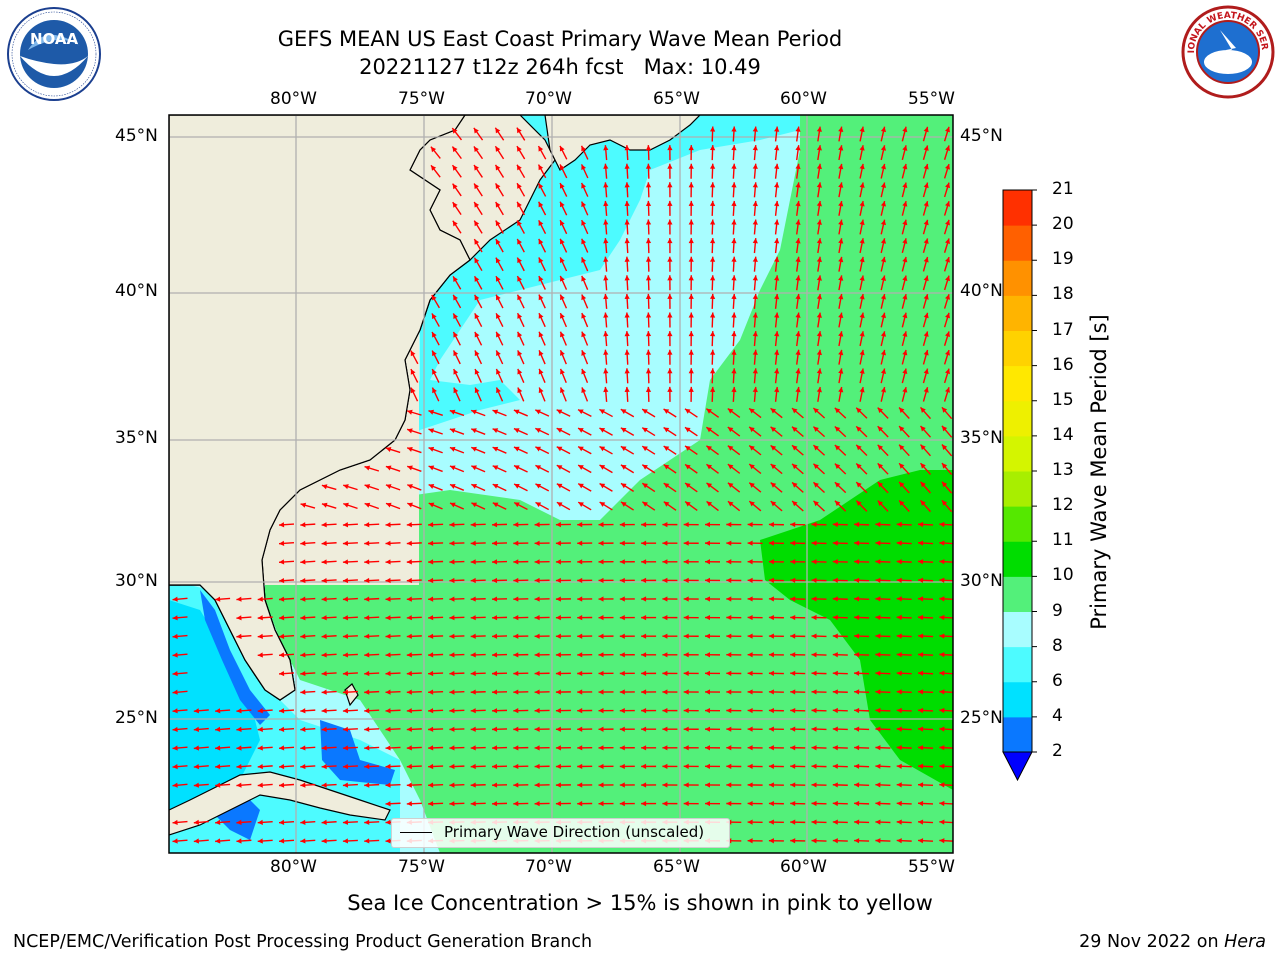 The image size is (1280, 960). I want to click on colorbar-tick-label: 20, so click(1063, 224).